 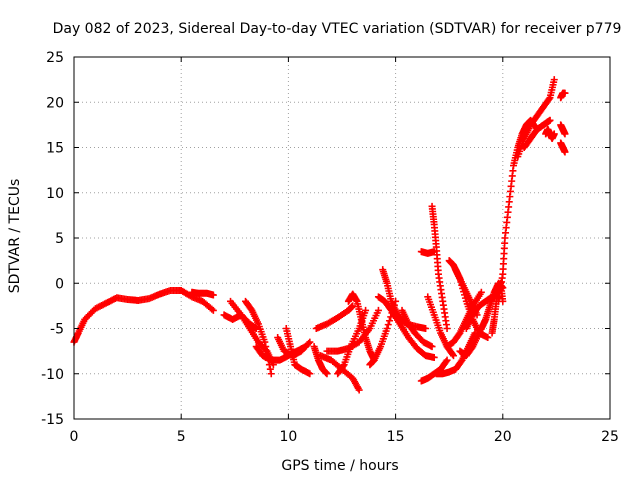 I want to click on y-tick-label: 25, so click(x=55, y=58).